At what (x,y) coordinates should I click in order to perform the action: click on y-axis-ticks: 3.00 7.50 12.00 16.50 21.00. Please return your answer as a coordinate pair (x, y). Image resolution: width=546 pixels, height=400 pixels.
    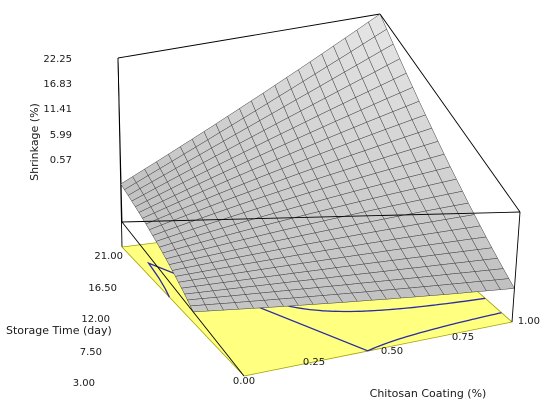
    Looking at the image, I should click on (98, 320).